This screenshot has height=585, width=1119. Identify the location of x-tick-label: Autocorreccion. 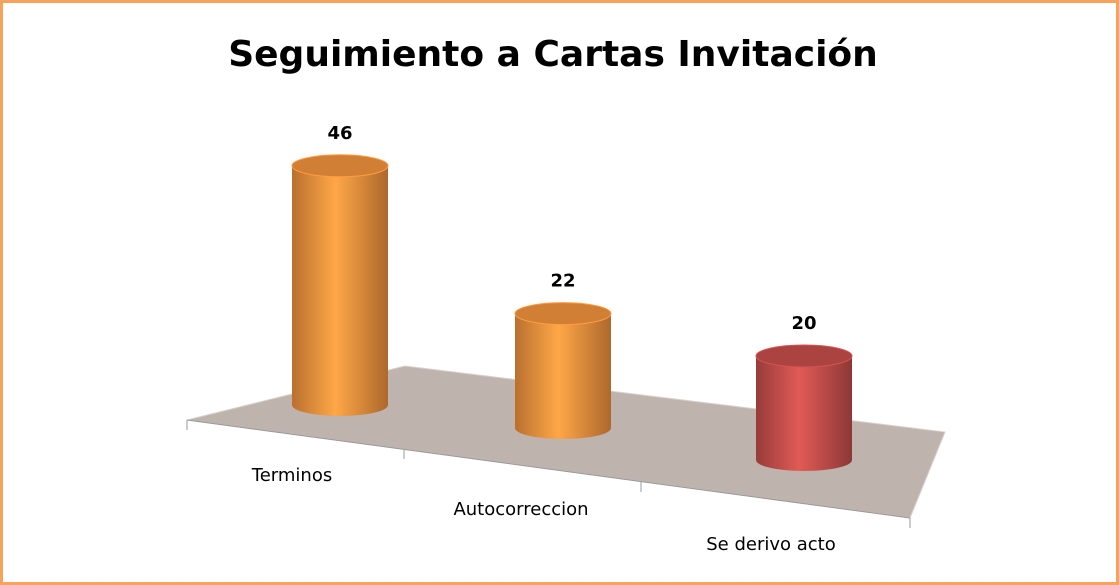
(520, 509).